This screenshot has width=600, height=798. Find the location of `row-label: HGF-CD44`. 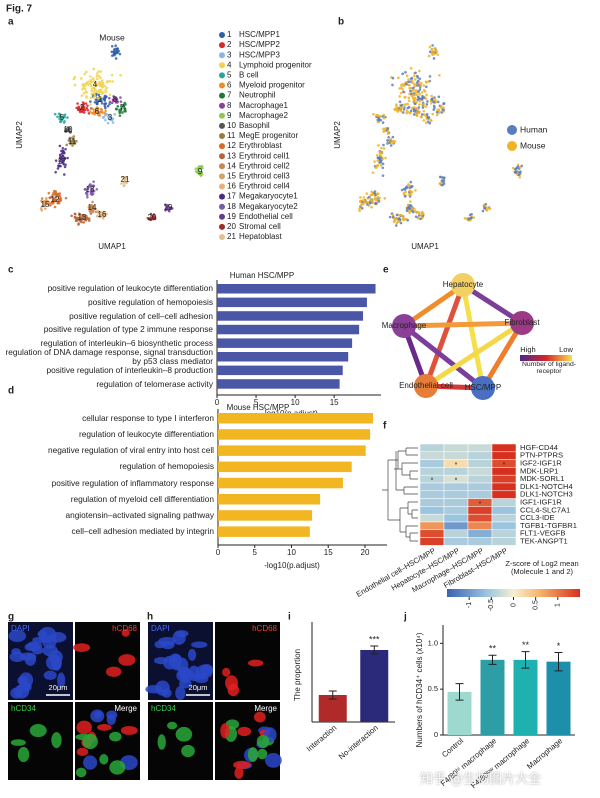

row-label: HGF-CD44 is located at coordinates (539, 447).